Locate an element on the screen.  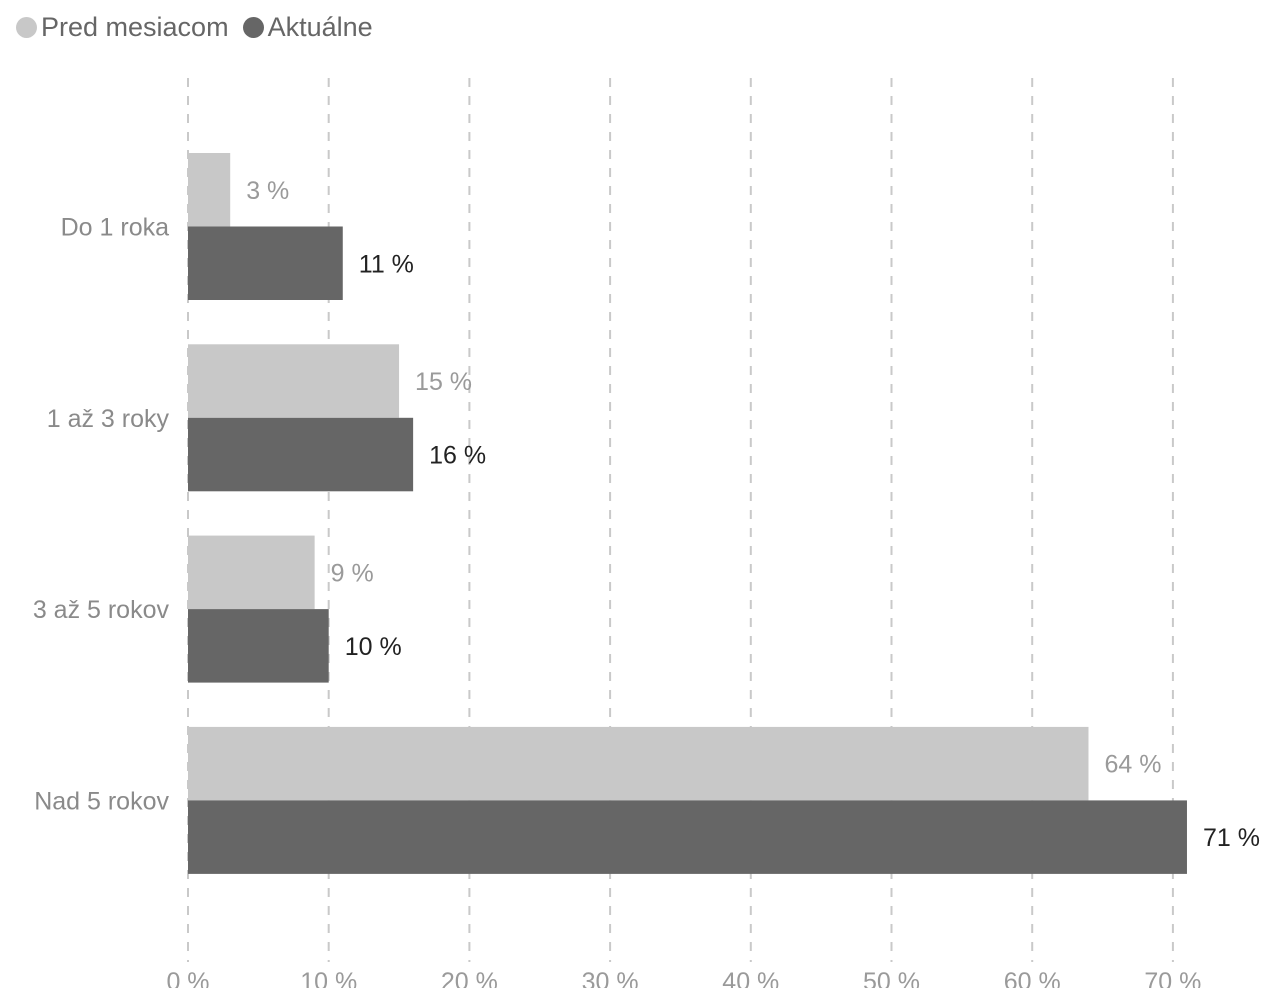
category-label: Nad 5 rokov is located at coordinates (101, 801).